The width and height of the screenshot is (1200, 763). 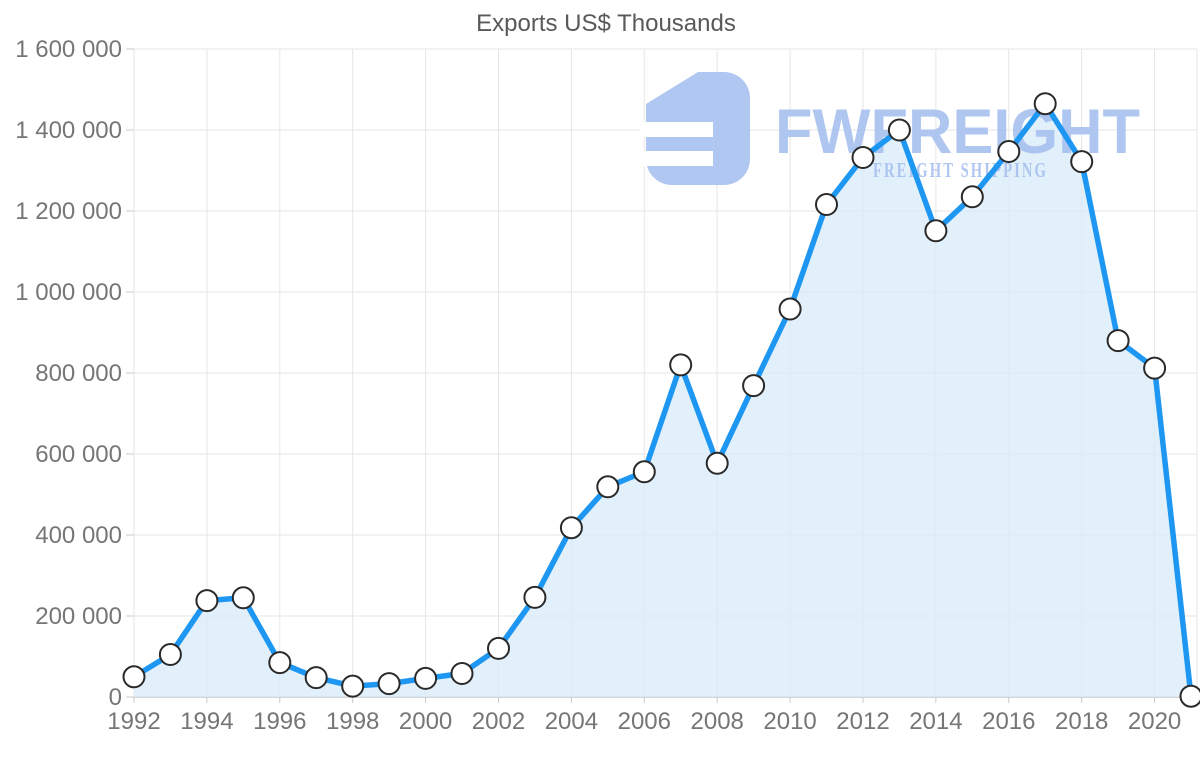 I want to click on y-tick-label: 1 000 000, so click(x=68, y=292).